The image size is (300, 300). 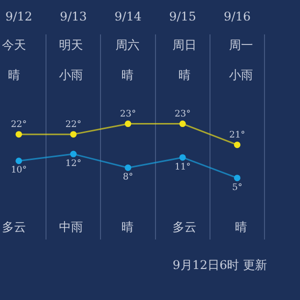 I want to click on text: 9月12日6时 更新, so click(x=219, y=265).